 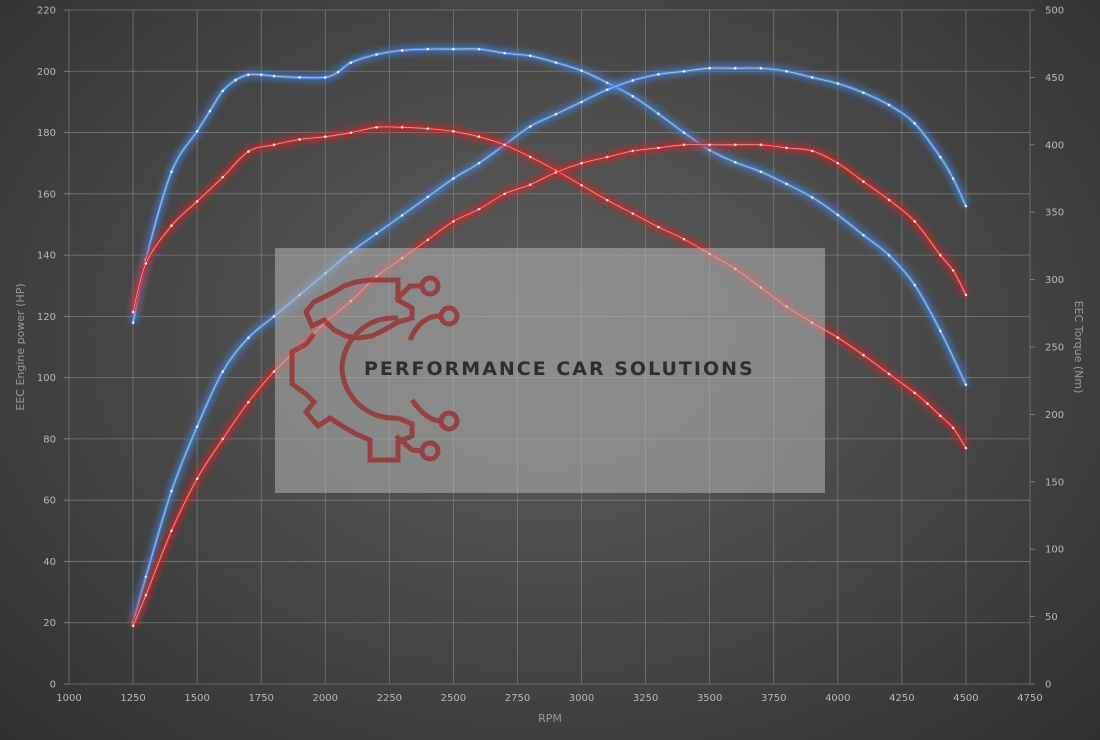 What do you see at coordinates (196, 698) in the screenshot?
I see `x-tick-label: 1500` at bounding box center [196, 698].